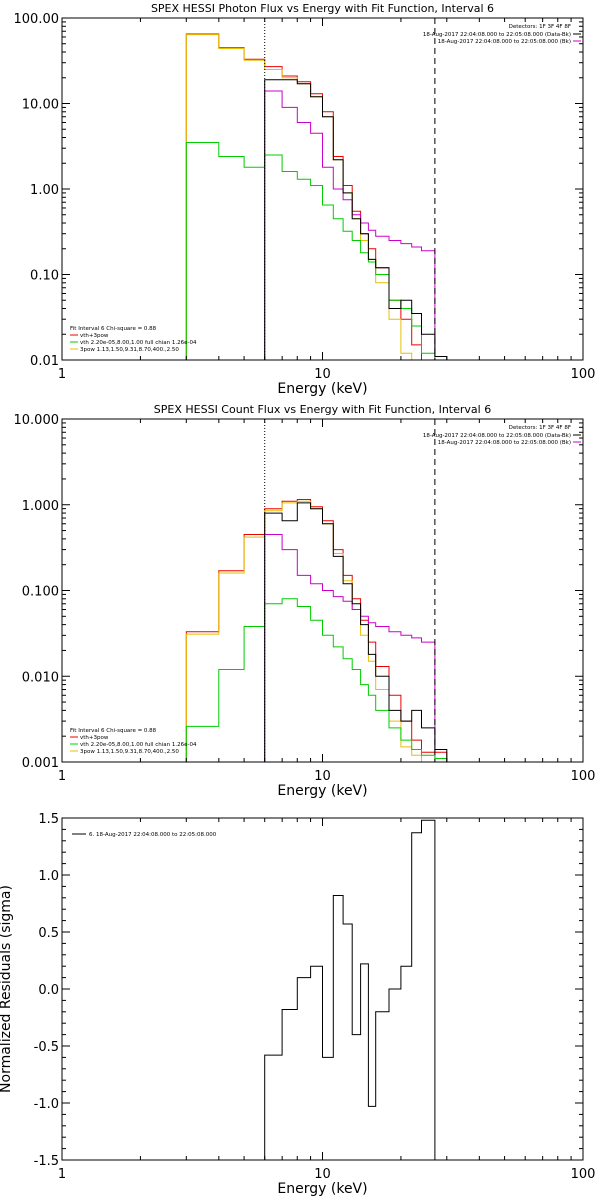 Image resolution: width=600 pixels, height=1200 pixels. What do you see at coordinates (40, 677) in the screenshot?
I see `y-tick-label: 0.010` at bounding box center [40, 677].